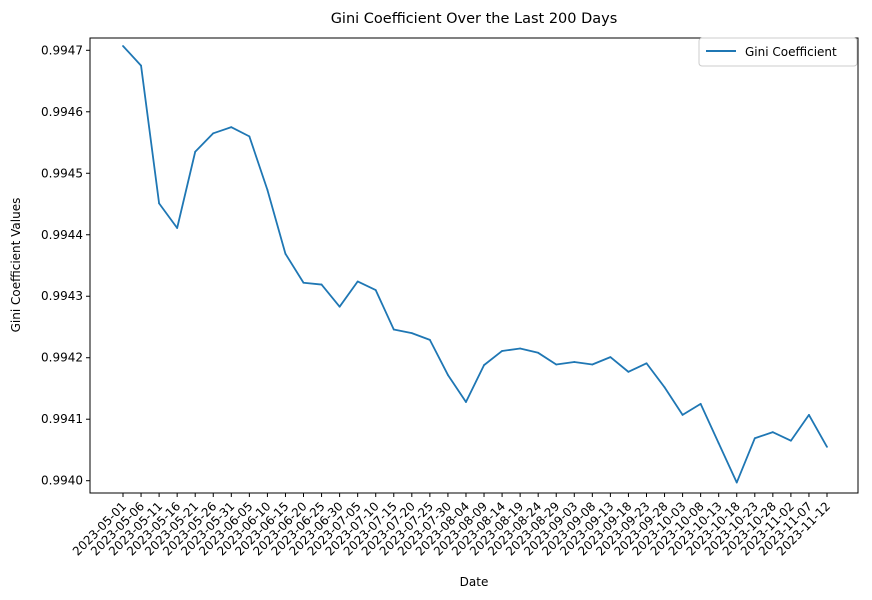 The image size is (872, 600). I want to click on legend-box, so click(778, 52).